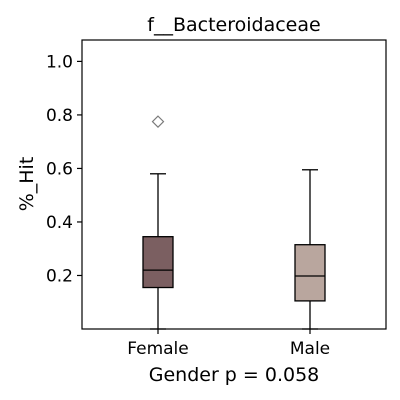  Describe the element at coordinates (233, 25) in the screenshot. I see `chart-title: f__Bacteroidaceae` at that location.